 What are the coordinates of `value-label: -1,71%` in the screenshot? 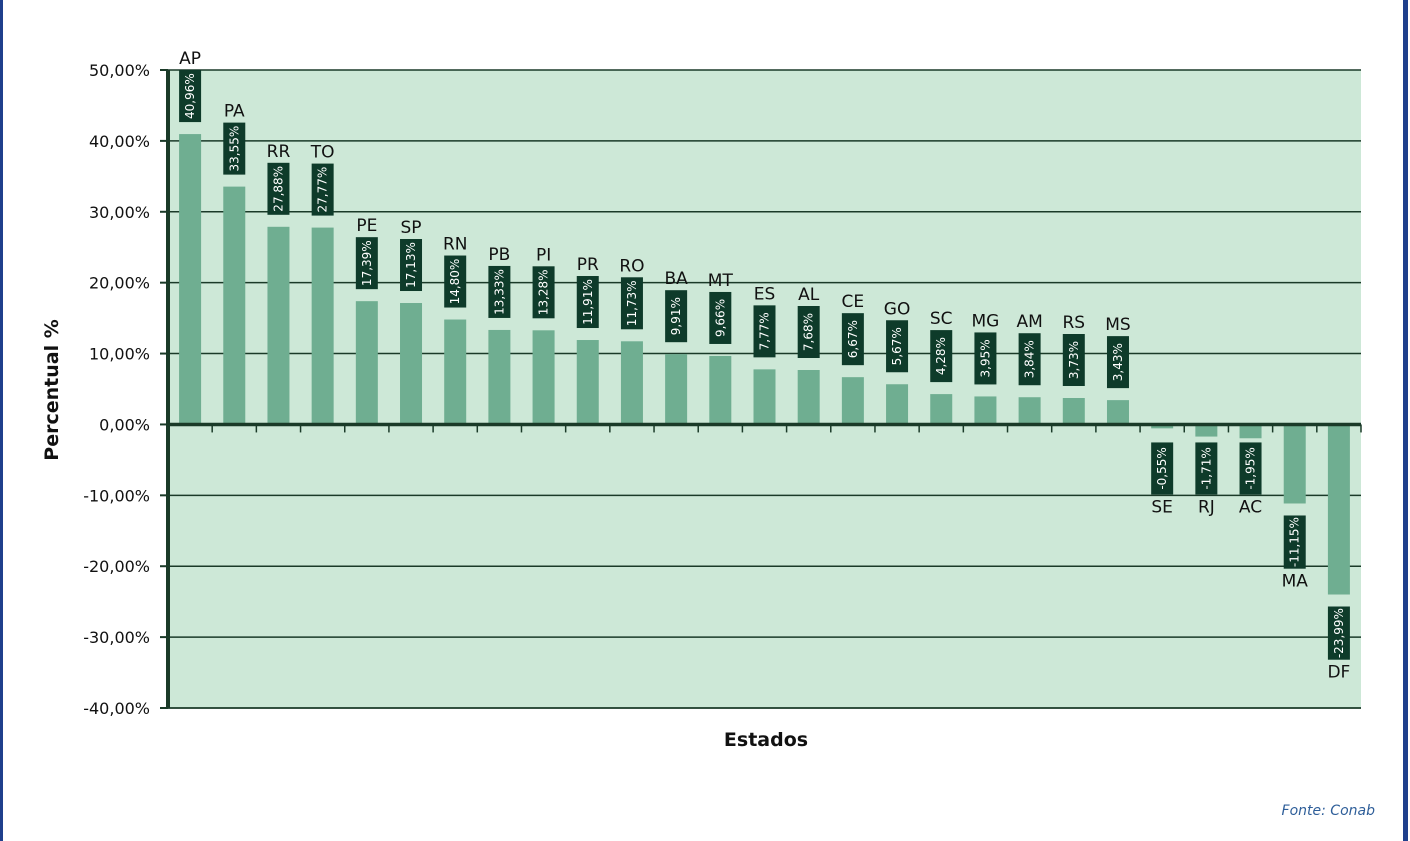 It's located at (1206, 468).